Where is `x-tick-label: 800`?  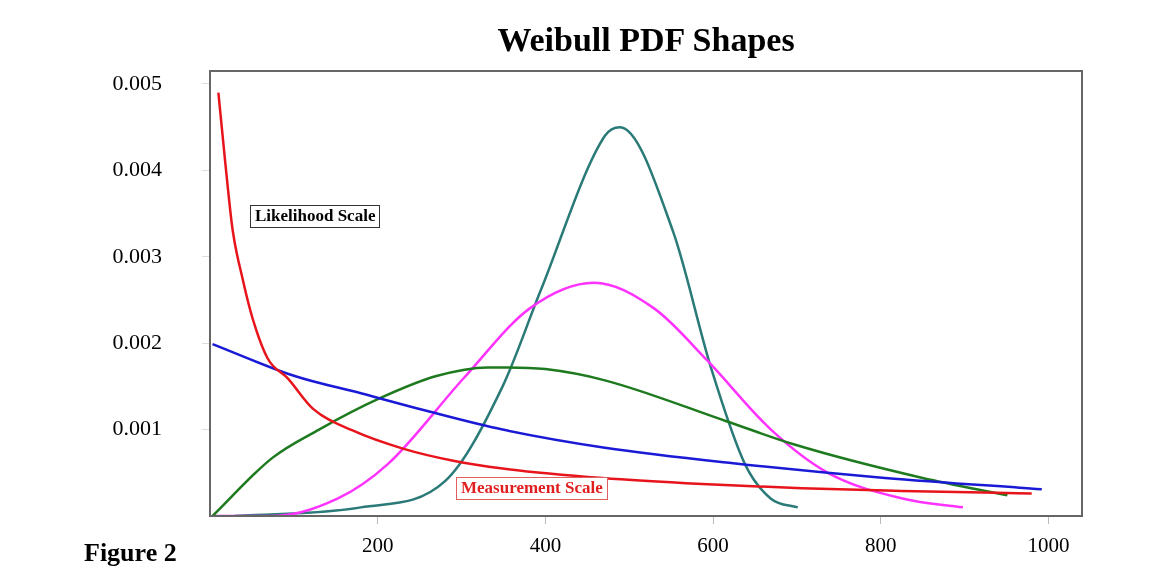 x-tick-label: 800 is located at coordinates (881, 545).